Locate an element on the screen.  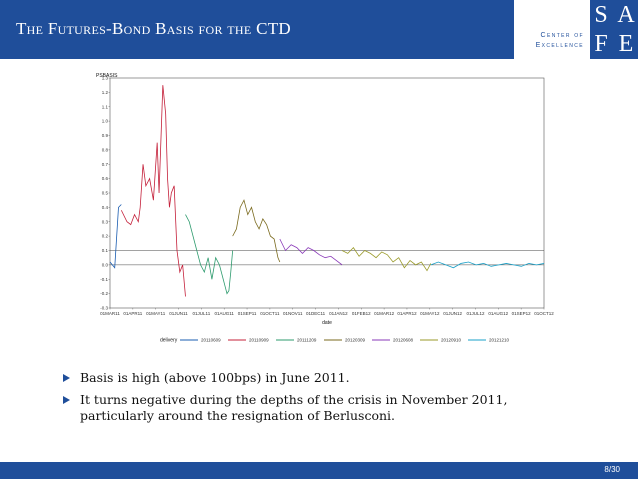
x-tick-label: 01DEC11 is located at coordinates (316, 313).